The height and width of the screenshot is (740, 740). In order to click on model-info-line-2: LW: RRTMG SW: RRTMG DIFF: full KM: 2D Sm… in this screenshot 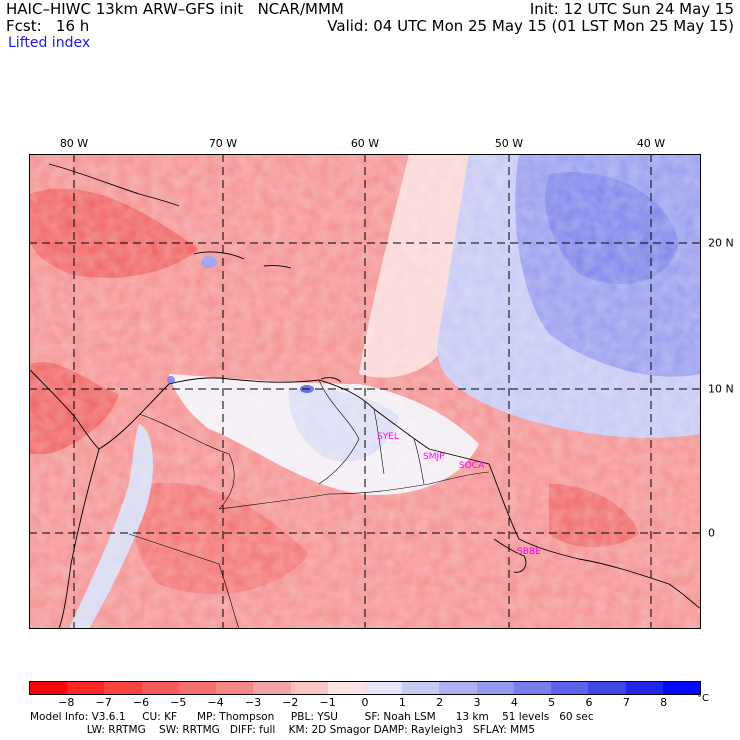, I will do `click(282, 730)`.